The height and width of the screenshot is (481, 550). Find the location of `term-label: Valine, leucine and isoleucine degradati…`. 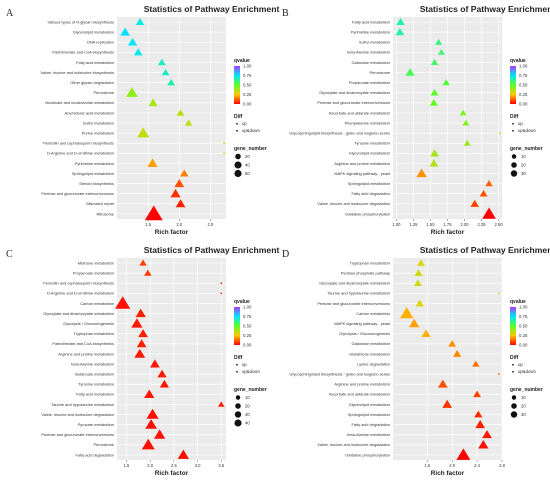

term-label: Valine, leucine and isoleucine degradati… is located at coordinates (353, 203).